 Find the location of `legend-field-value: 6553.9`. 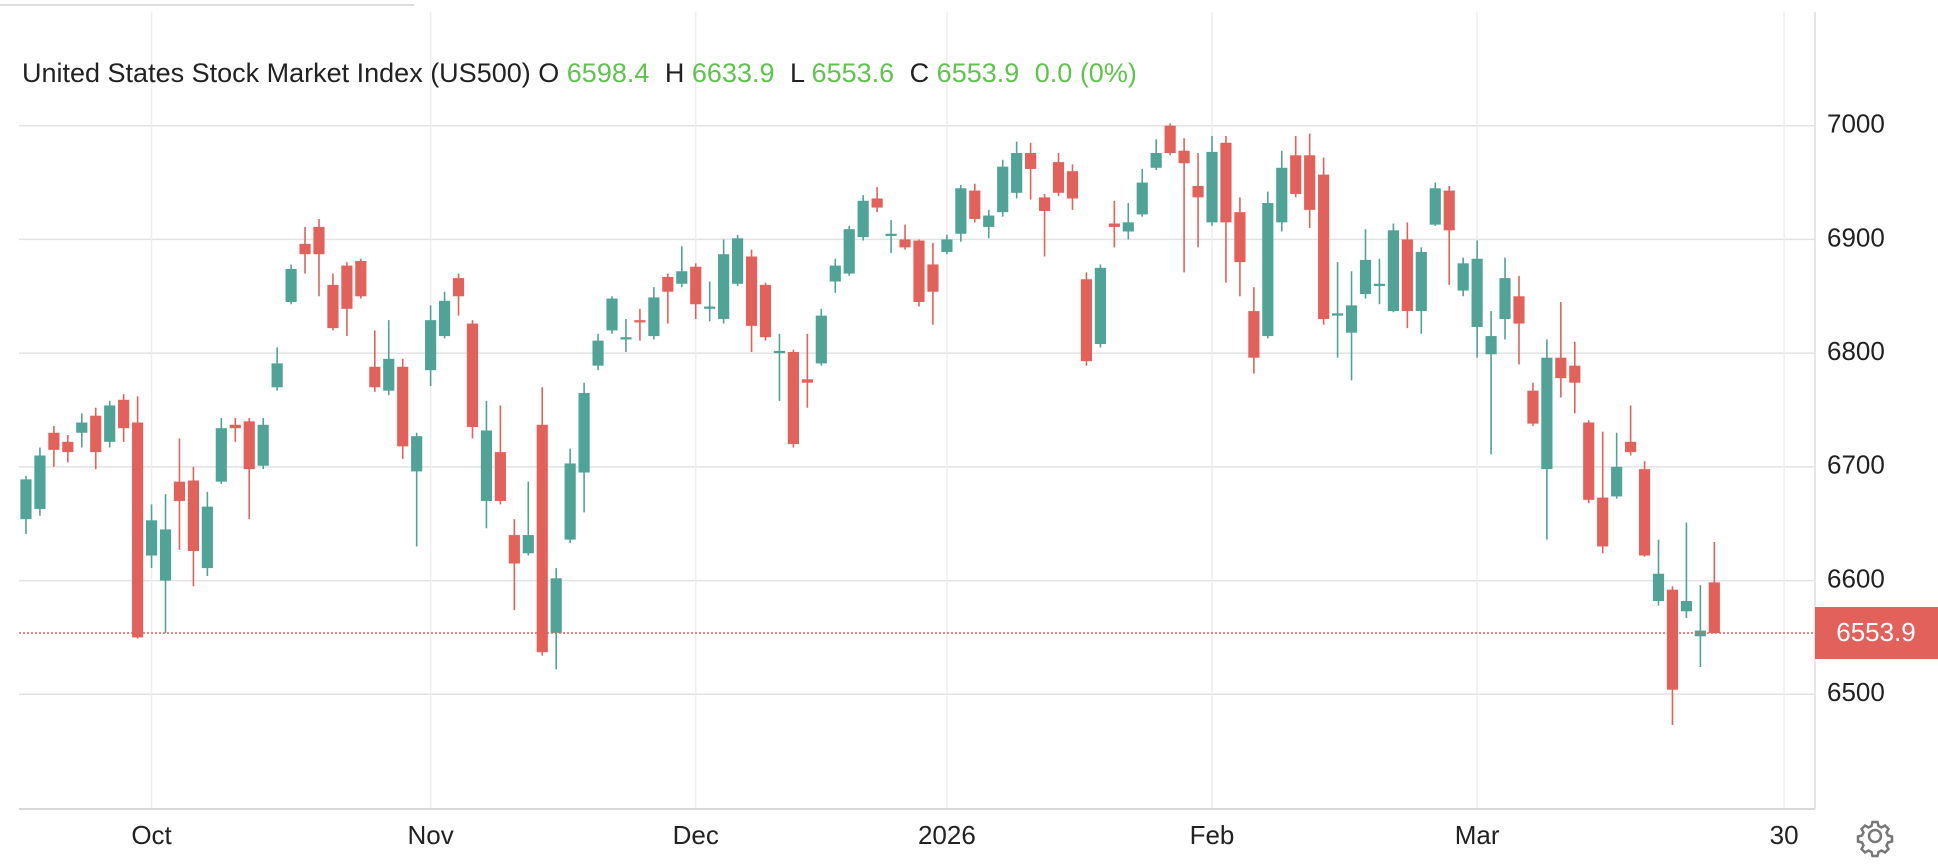

legend-field-value: 6553.9 is located at coordinates (978, 73).